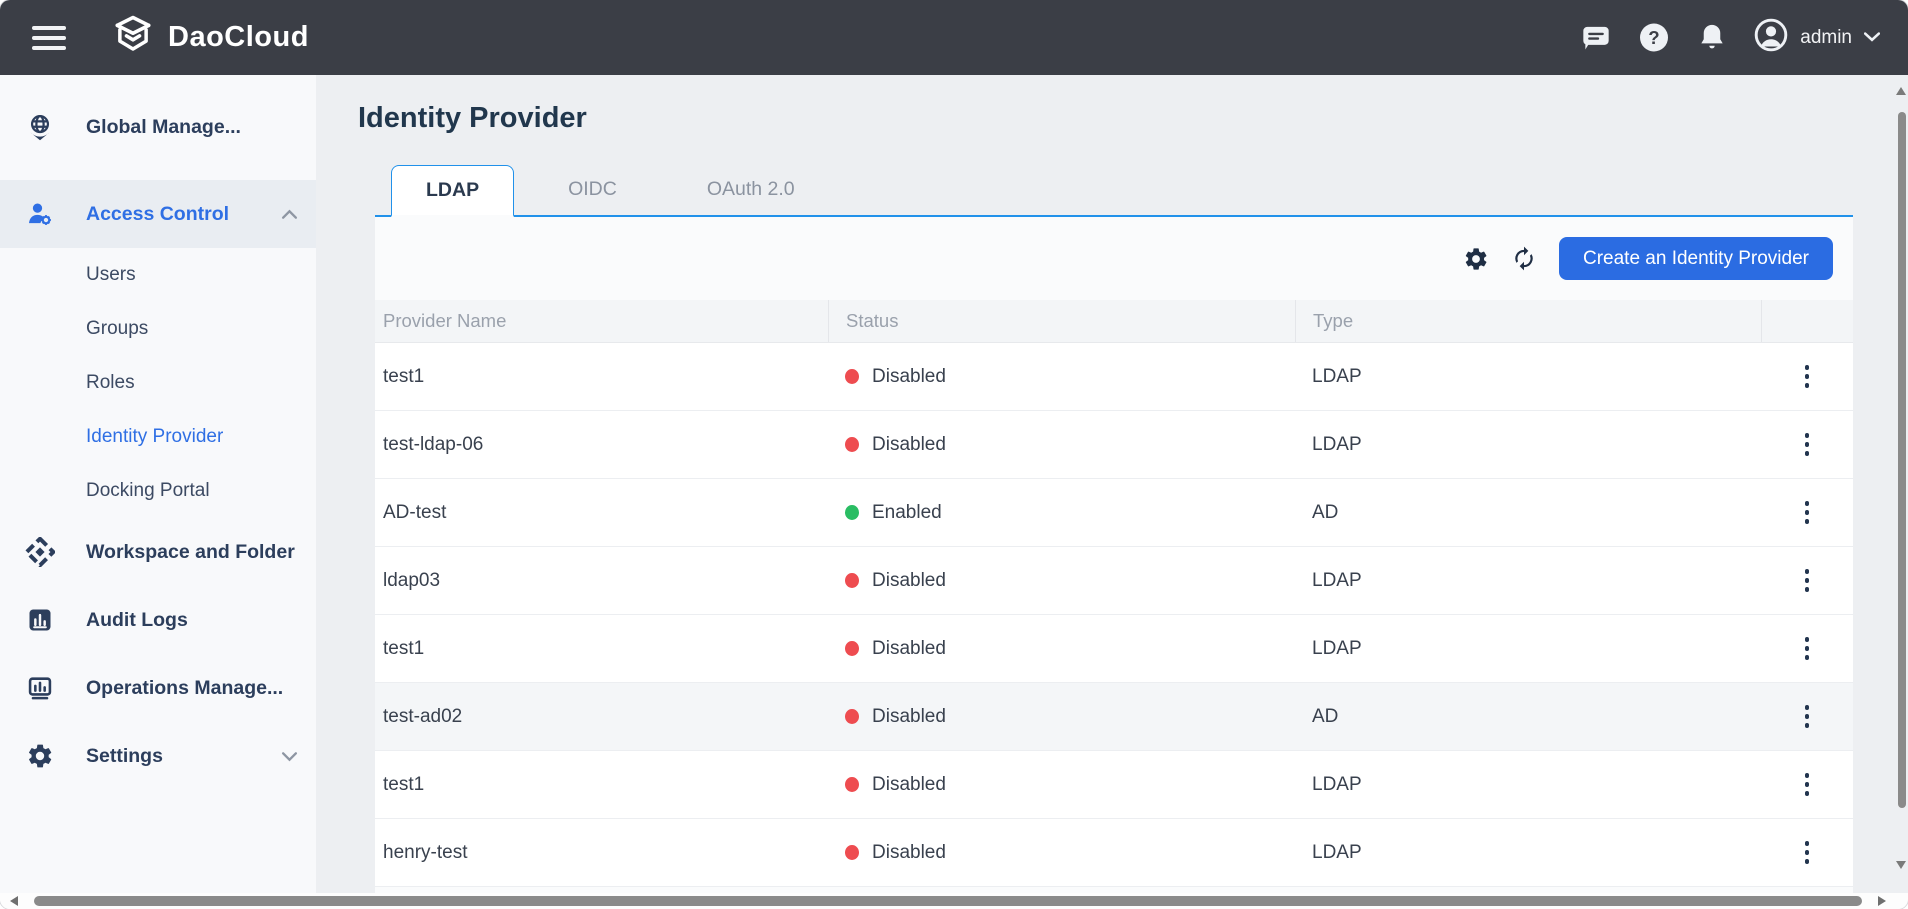  I want to click on brand-logo: DaoCloud, so click(210, 37).